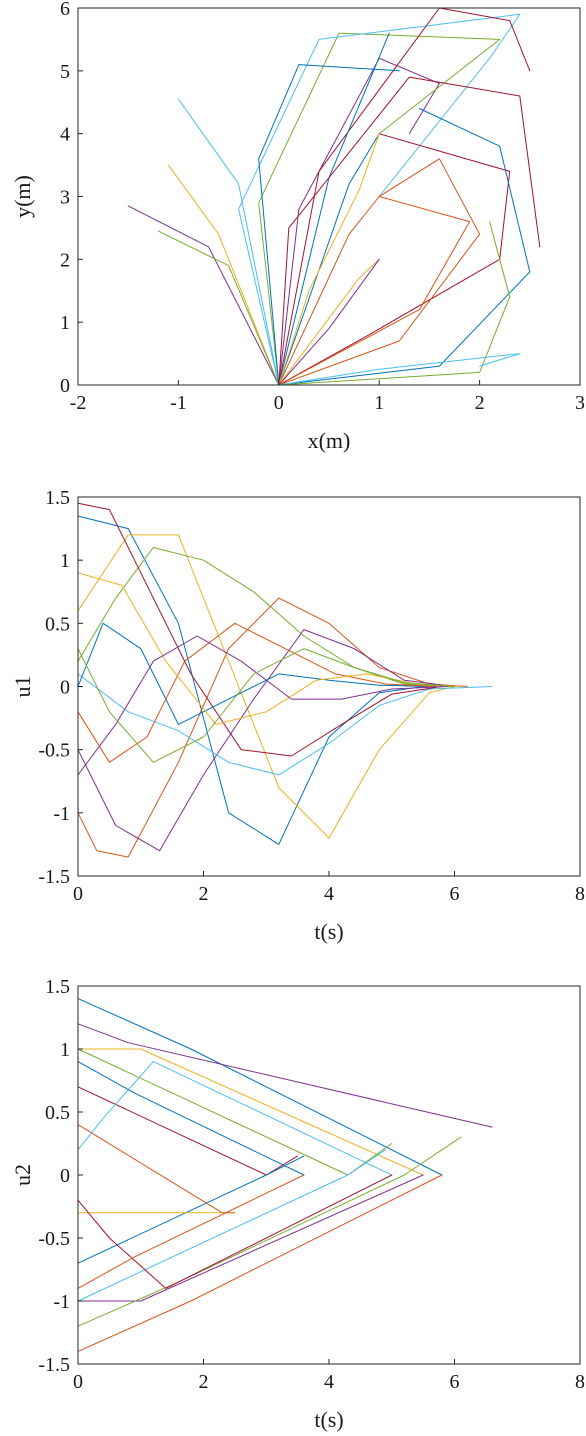 This screenshot has width=586, height=1436. What do you see at coordinates (57, 498) in the screenshot?
I see `panel-u1-ytick-label-6: 1.5` at bounding box center [57, 498].